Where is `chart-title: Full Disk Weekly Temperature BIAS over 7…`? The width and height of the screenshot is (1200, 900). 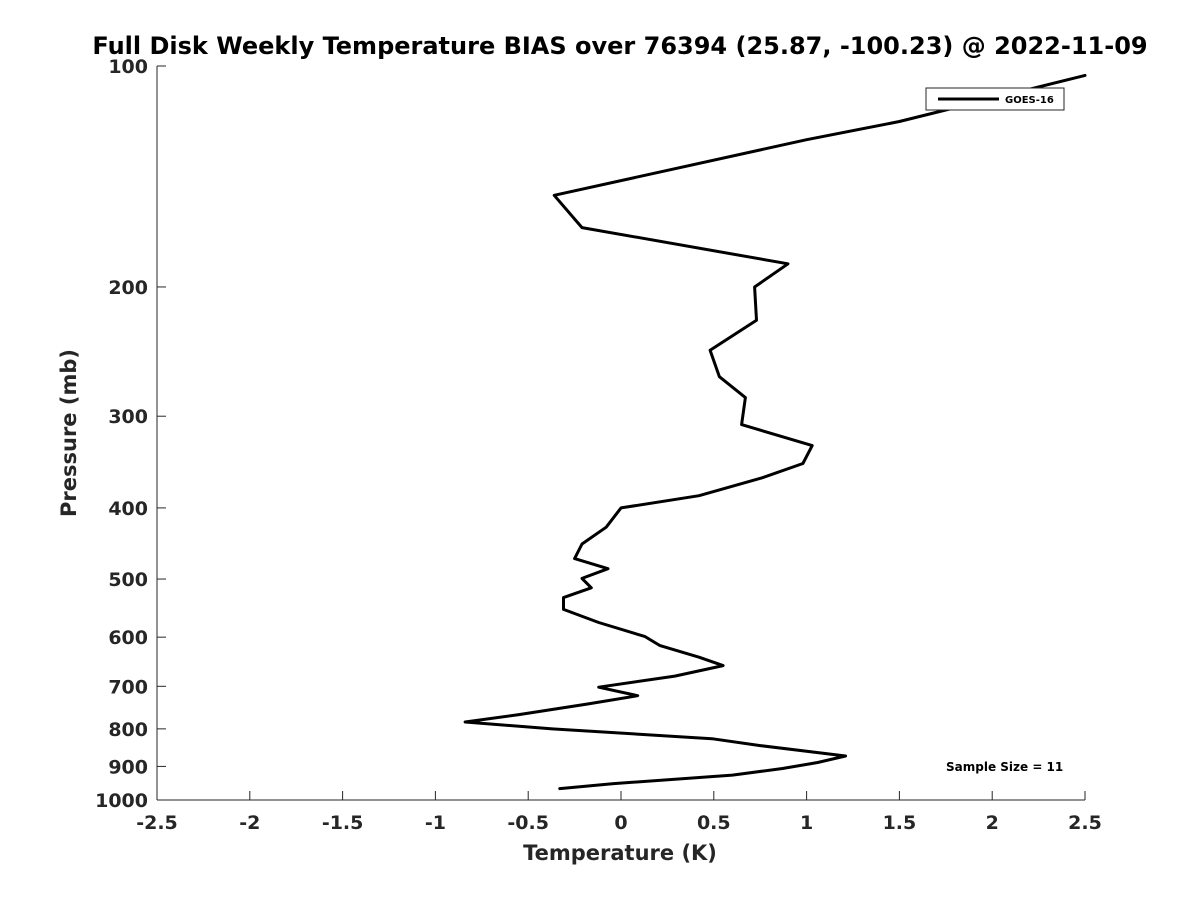 chart-title: Full Disk Weekly Temperature BIAS over 7… is located at coordinates (619, 46).